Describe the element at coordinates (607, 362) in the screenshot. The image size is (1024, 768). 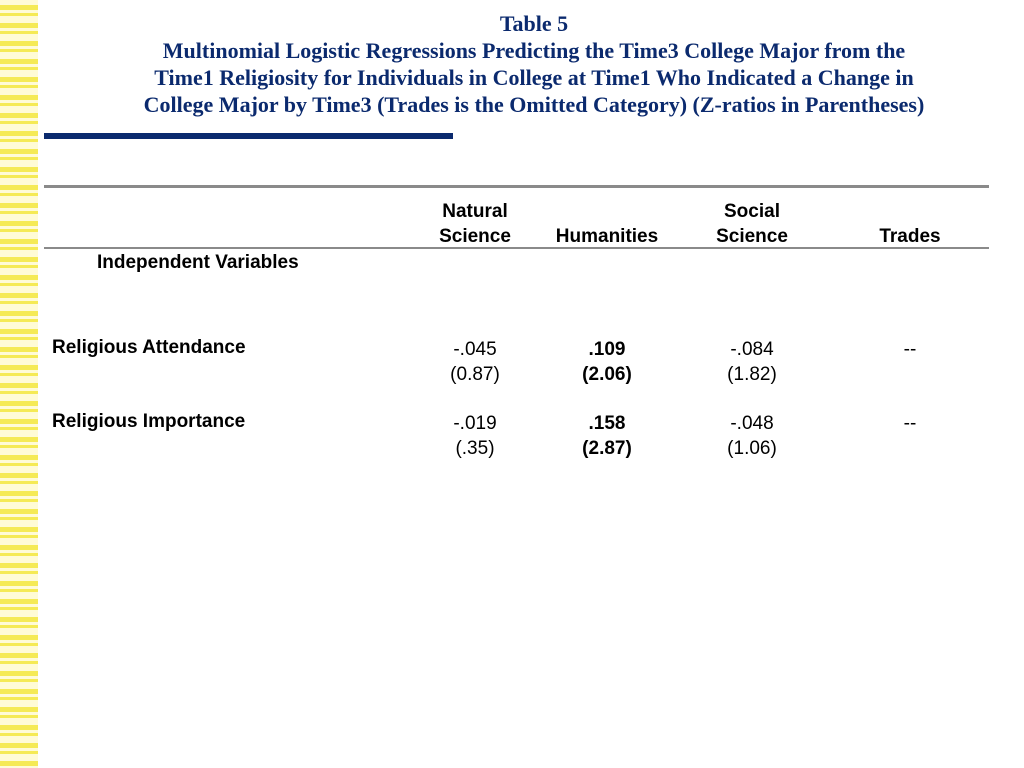
I see `cell-attendance-humanities: .109 (2.06)` at that location.